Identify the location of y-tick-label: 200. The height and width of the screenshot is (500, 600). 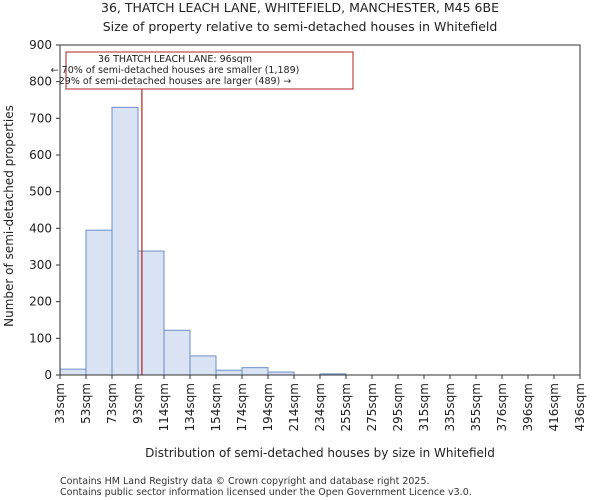
(40, 302).